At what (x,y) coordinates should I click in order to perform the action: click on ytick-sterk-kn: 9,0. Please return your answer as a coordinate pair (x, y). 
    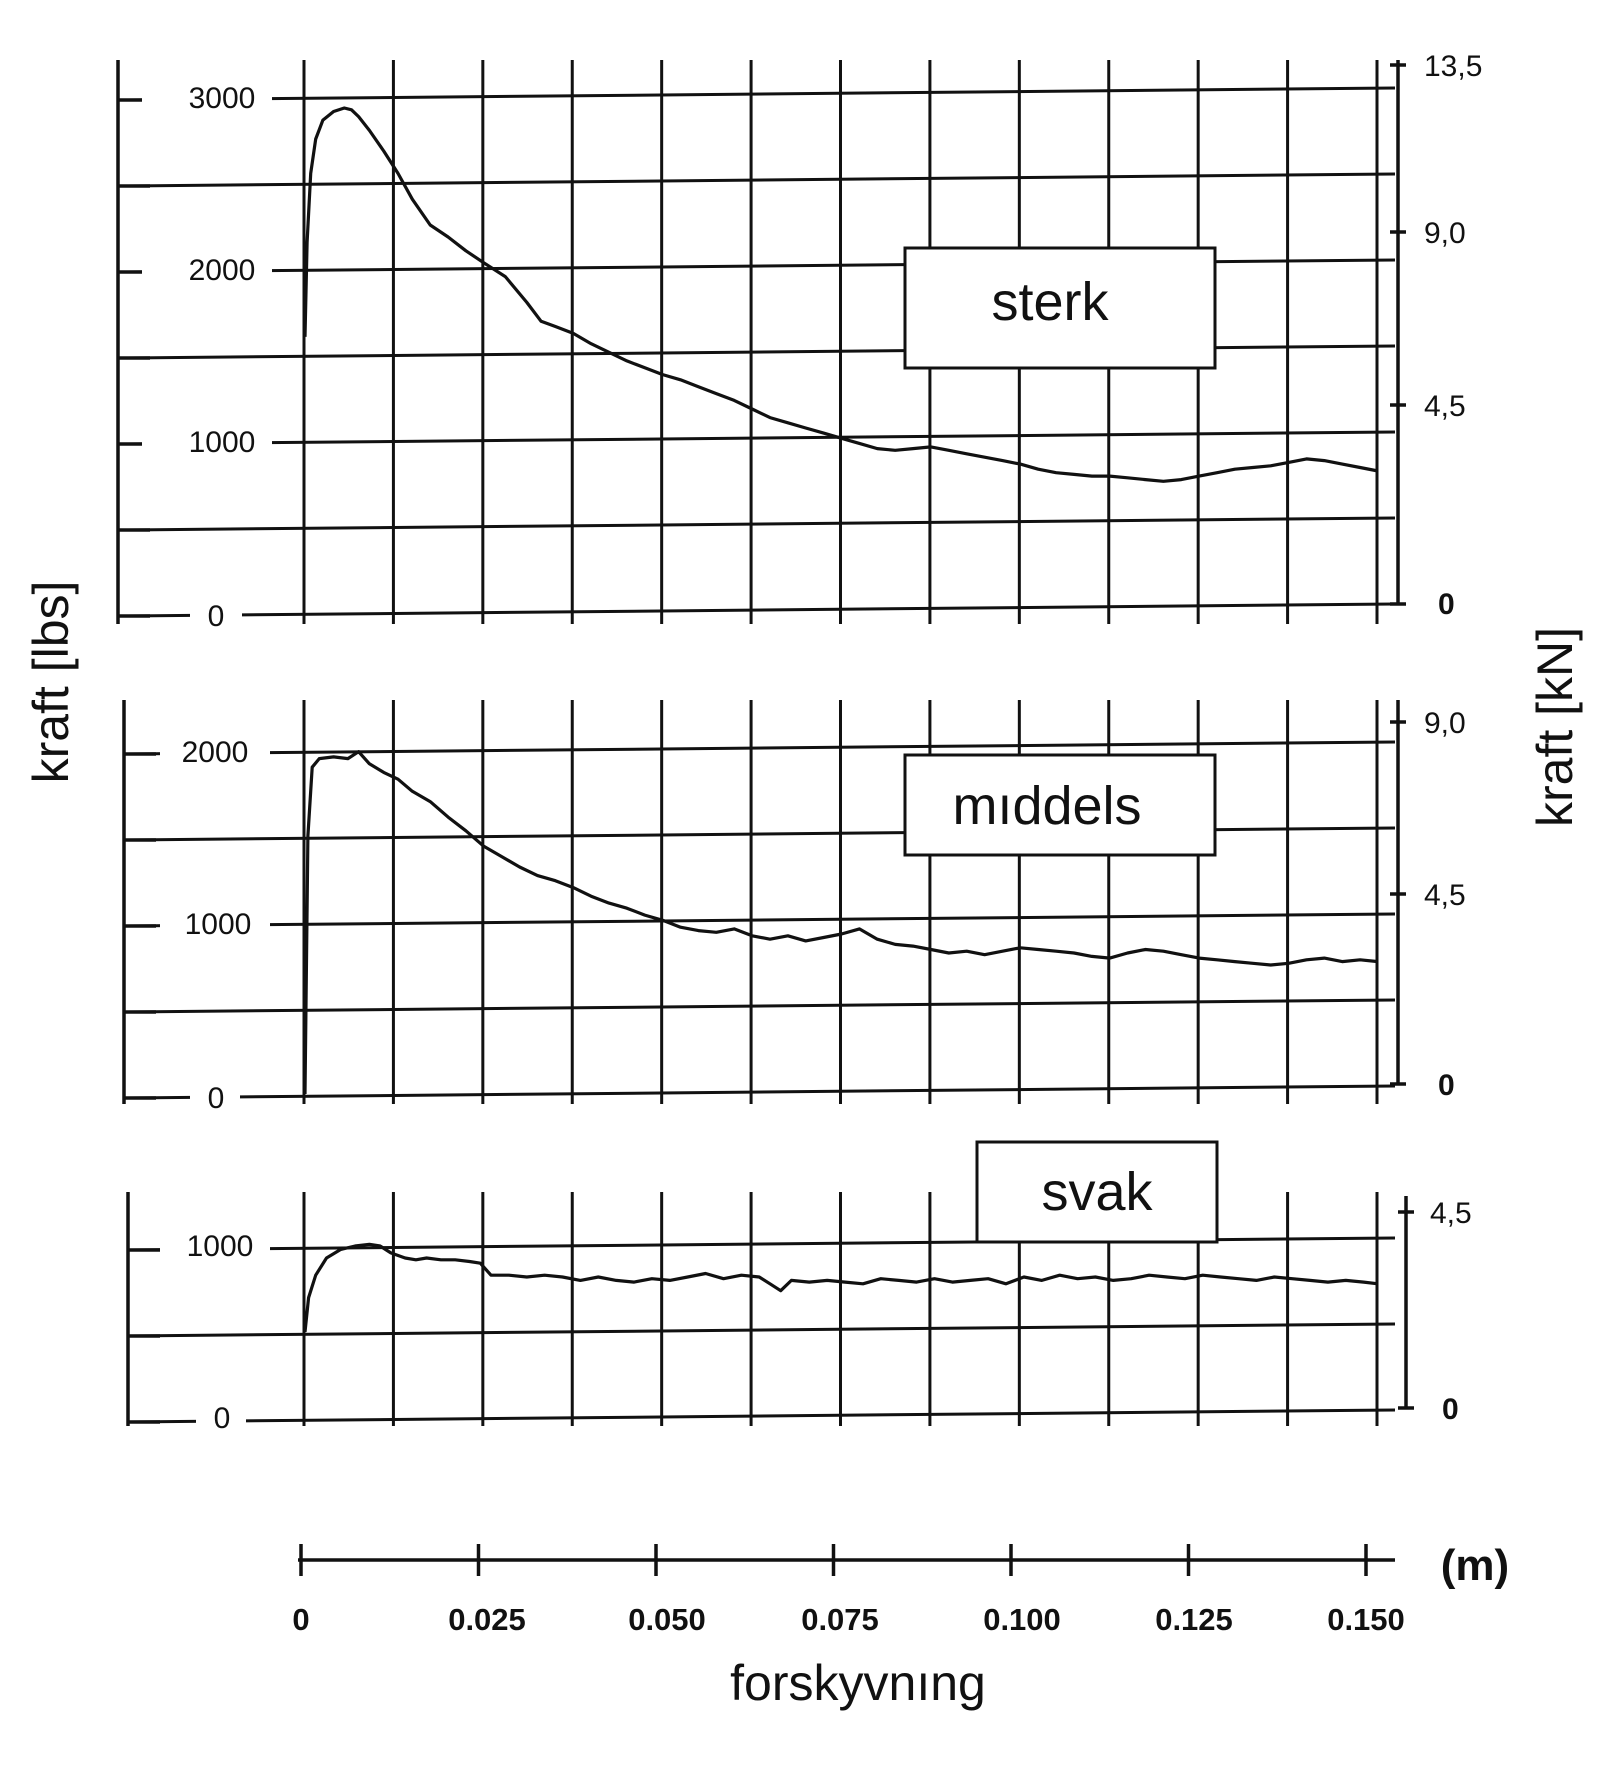
    Looking at the image, I should click on (1445, 233).